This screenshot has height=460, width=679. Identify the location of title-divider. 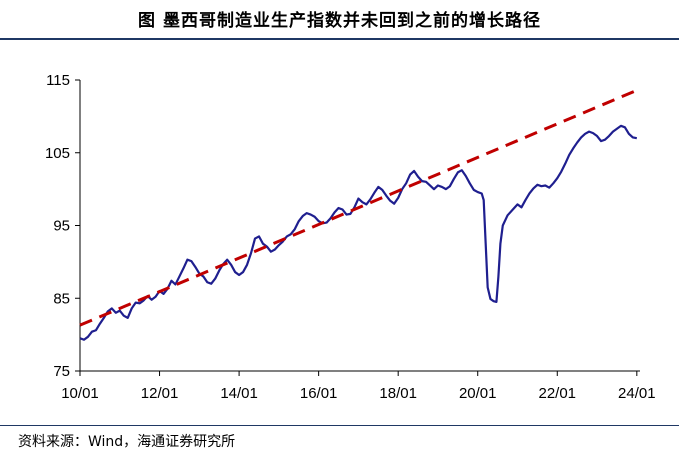
(339, 39).